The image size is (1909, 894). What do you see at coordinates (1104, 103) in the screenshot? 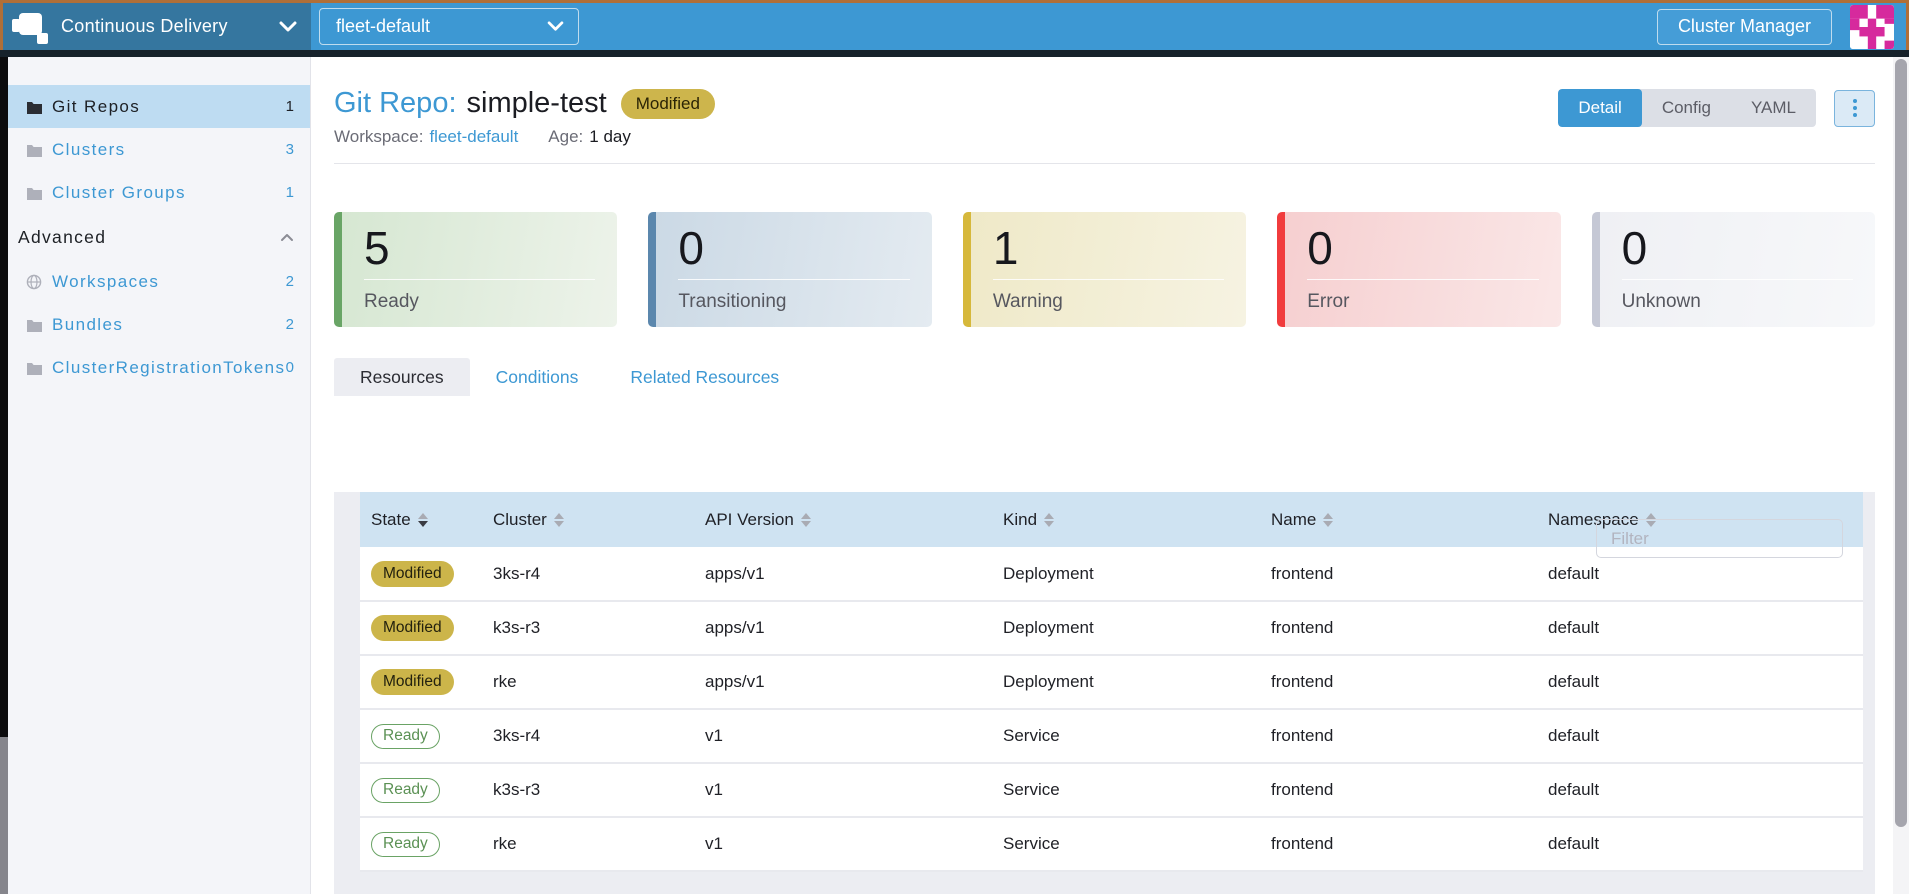
I see `page-title: Git Repo: simple-test Modified` at bounding box center [1104, 103].